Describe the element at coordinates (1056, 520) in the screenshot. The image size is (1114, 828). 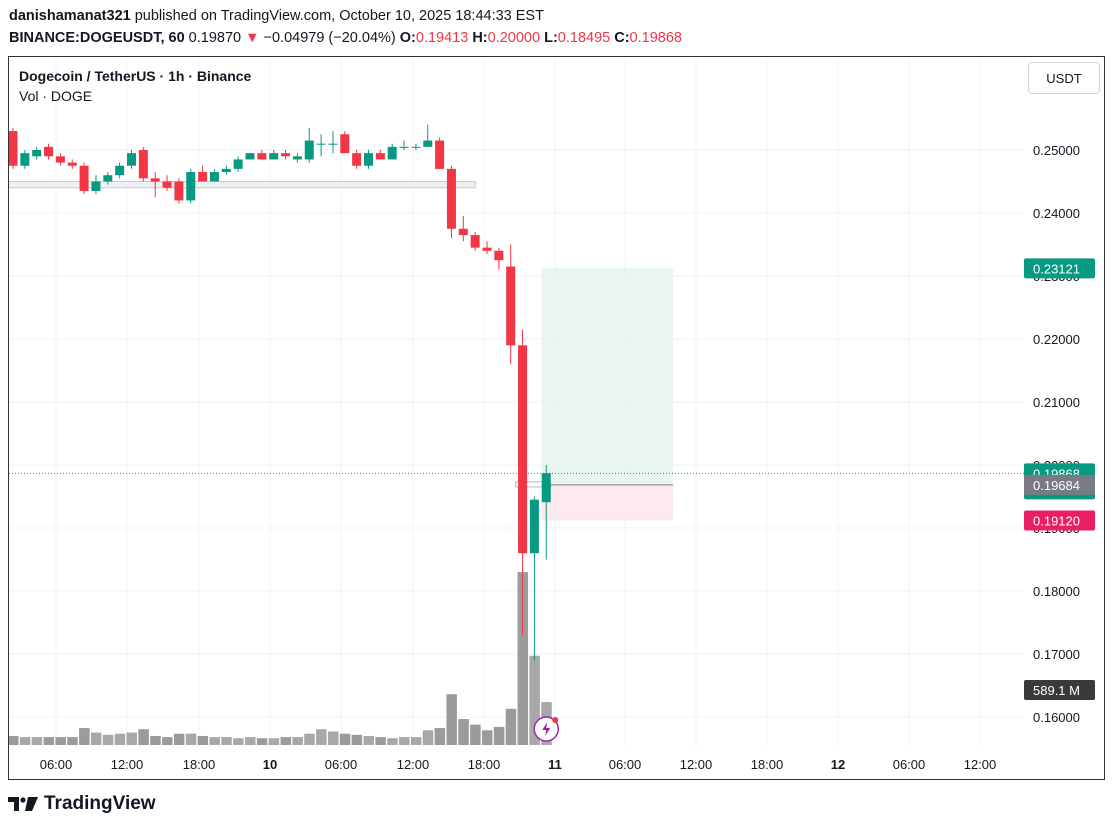
I see `stop-price-label: 0.19120` at that location.